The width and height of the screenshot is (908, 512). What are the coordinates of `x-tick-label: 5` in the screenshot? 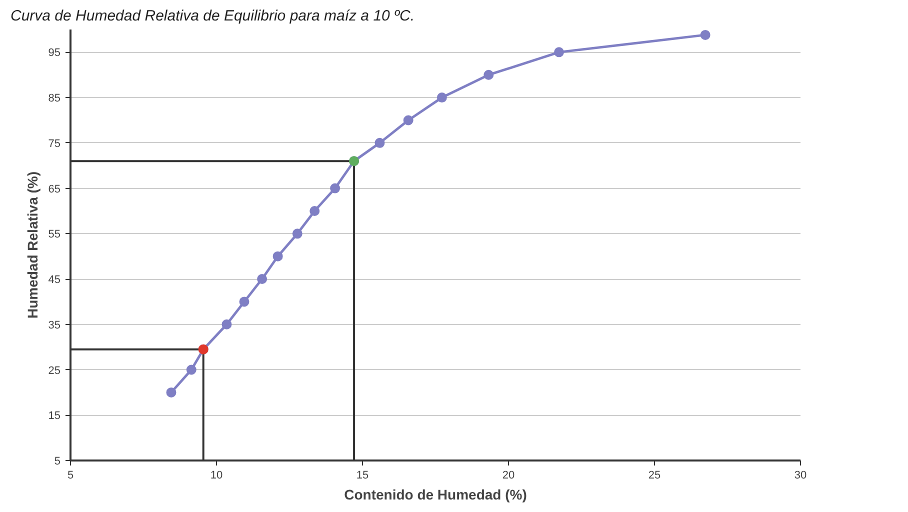 It's located at (70, 476).